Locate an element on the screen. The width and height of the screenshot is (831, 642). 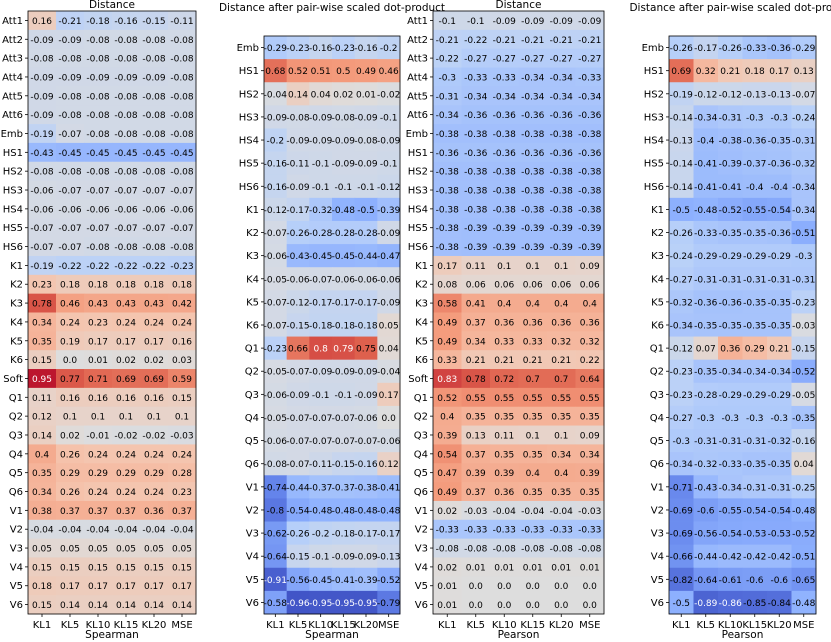
y-tick-label: Q6 is located at coordinates (657, 464).